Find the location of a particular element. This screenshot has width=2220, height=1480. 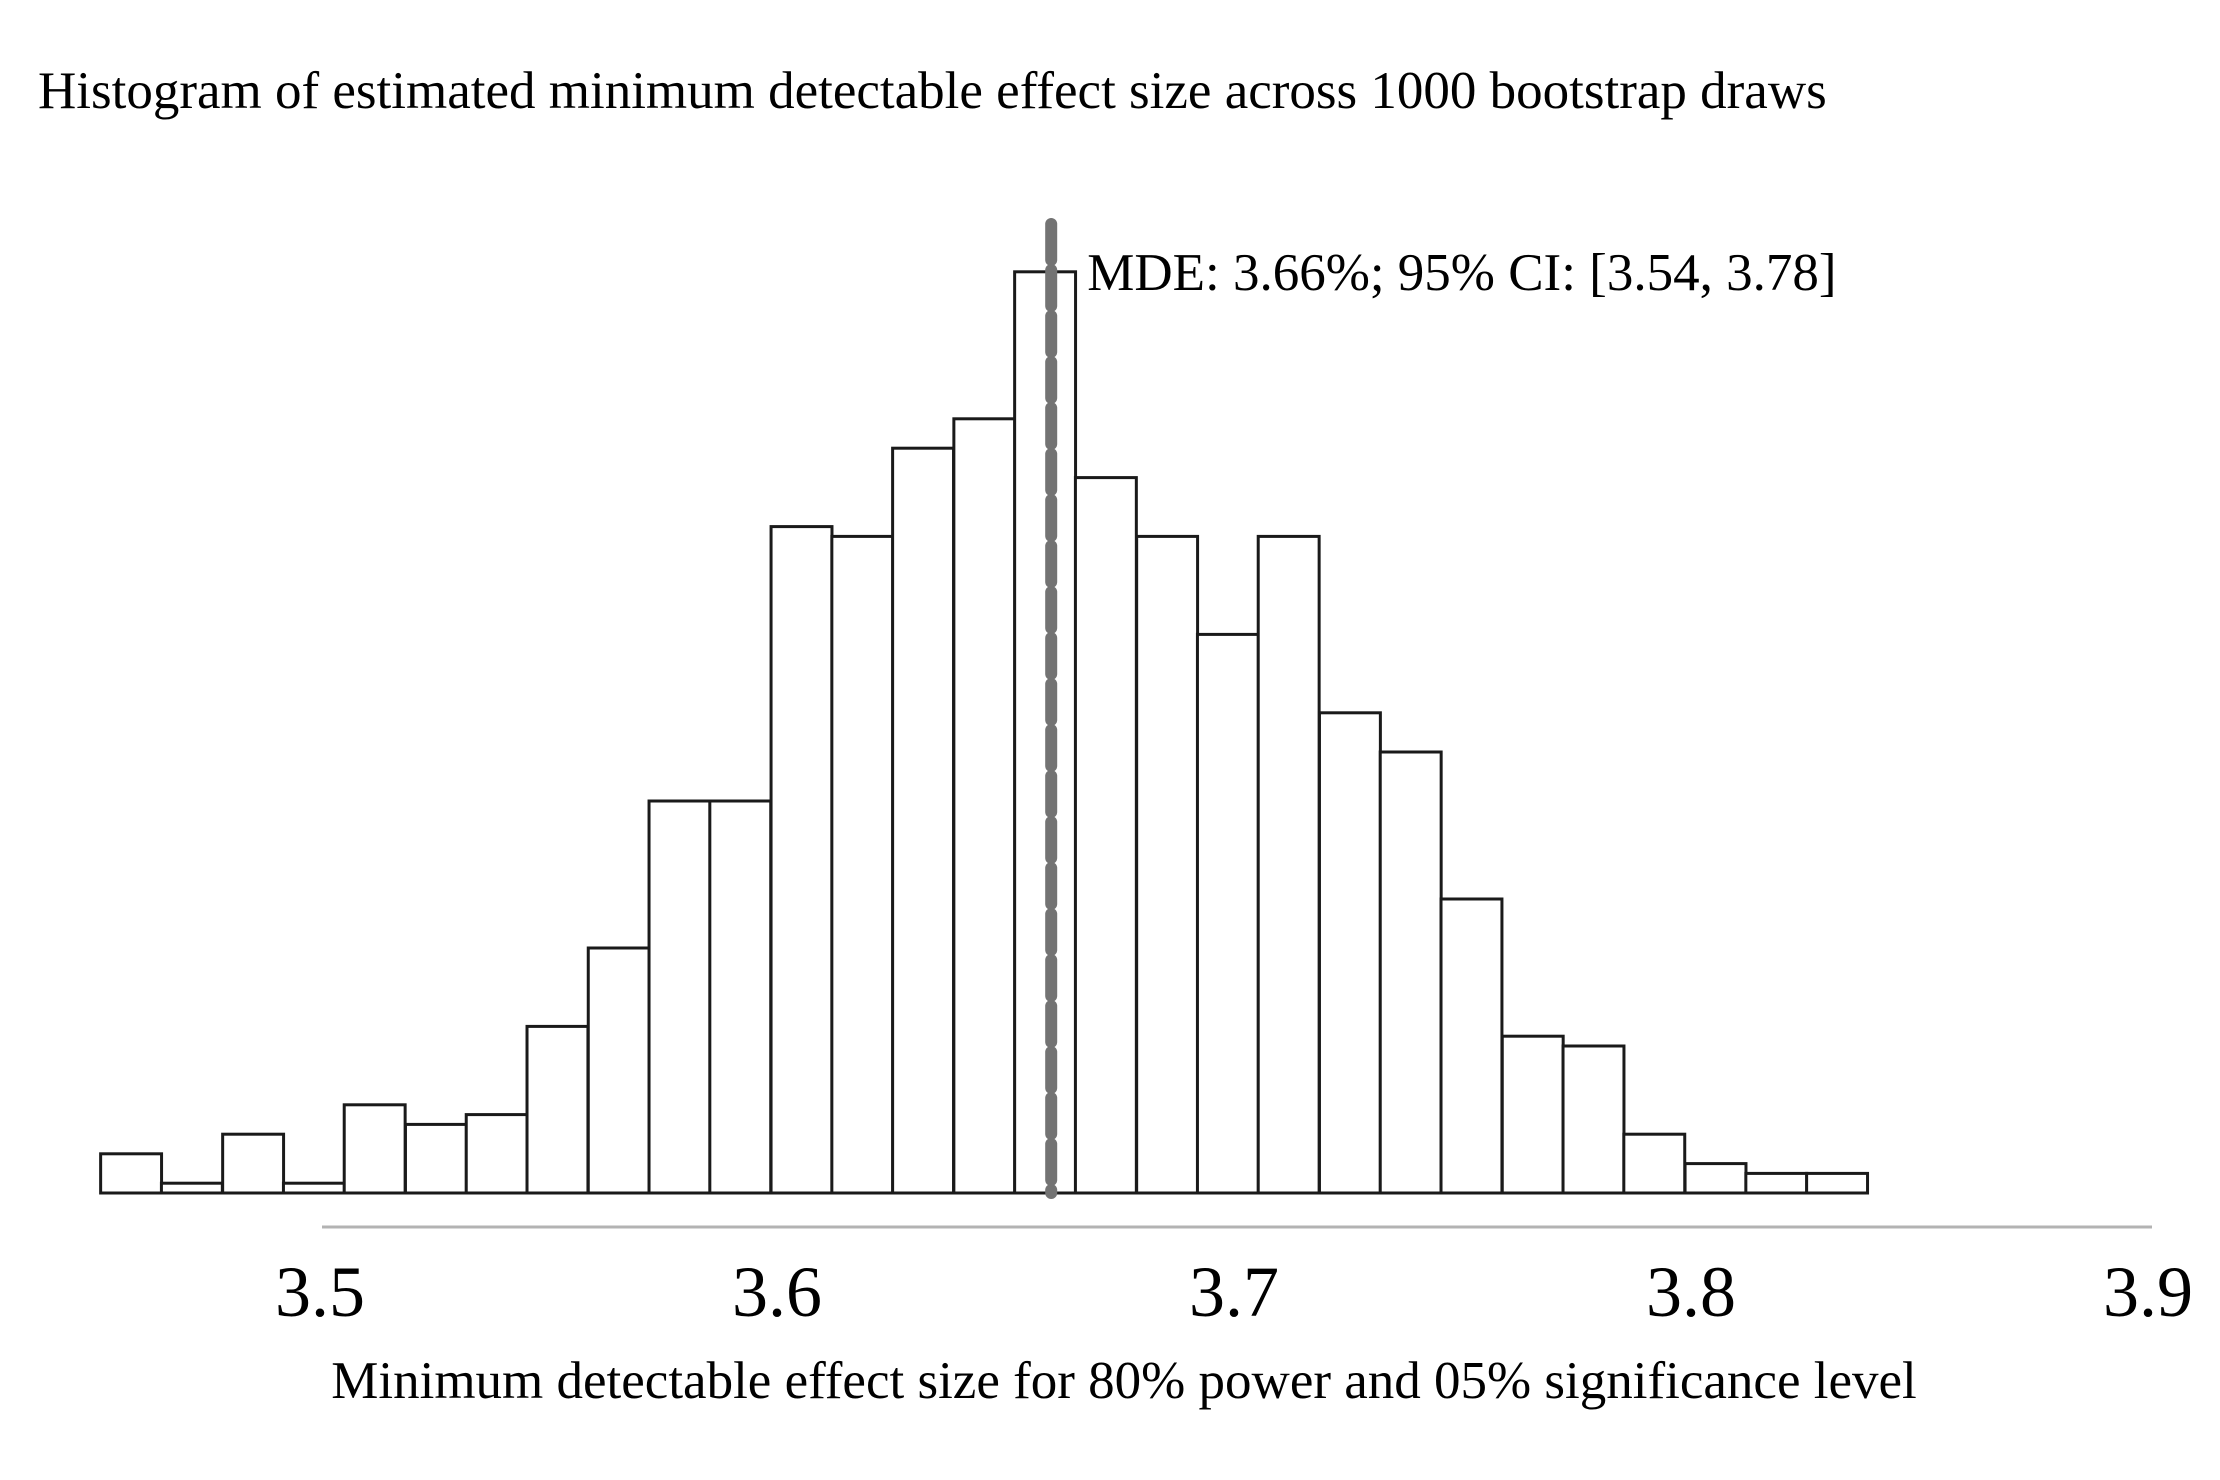

x-tick-label: 3.9 is located at coordinates (2148, 1292).